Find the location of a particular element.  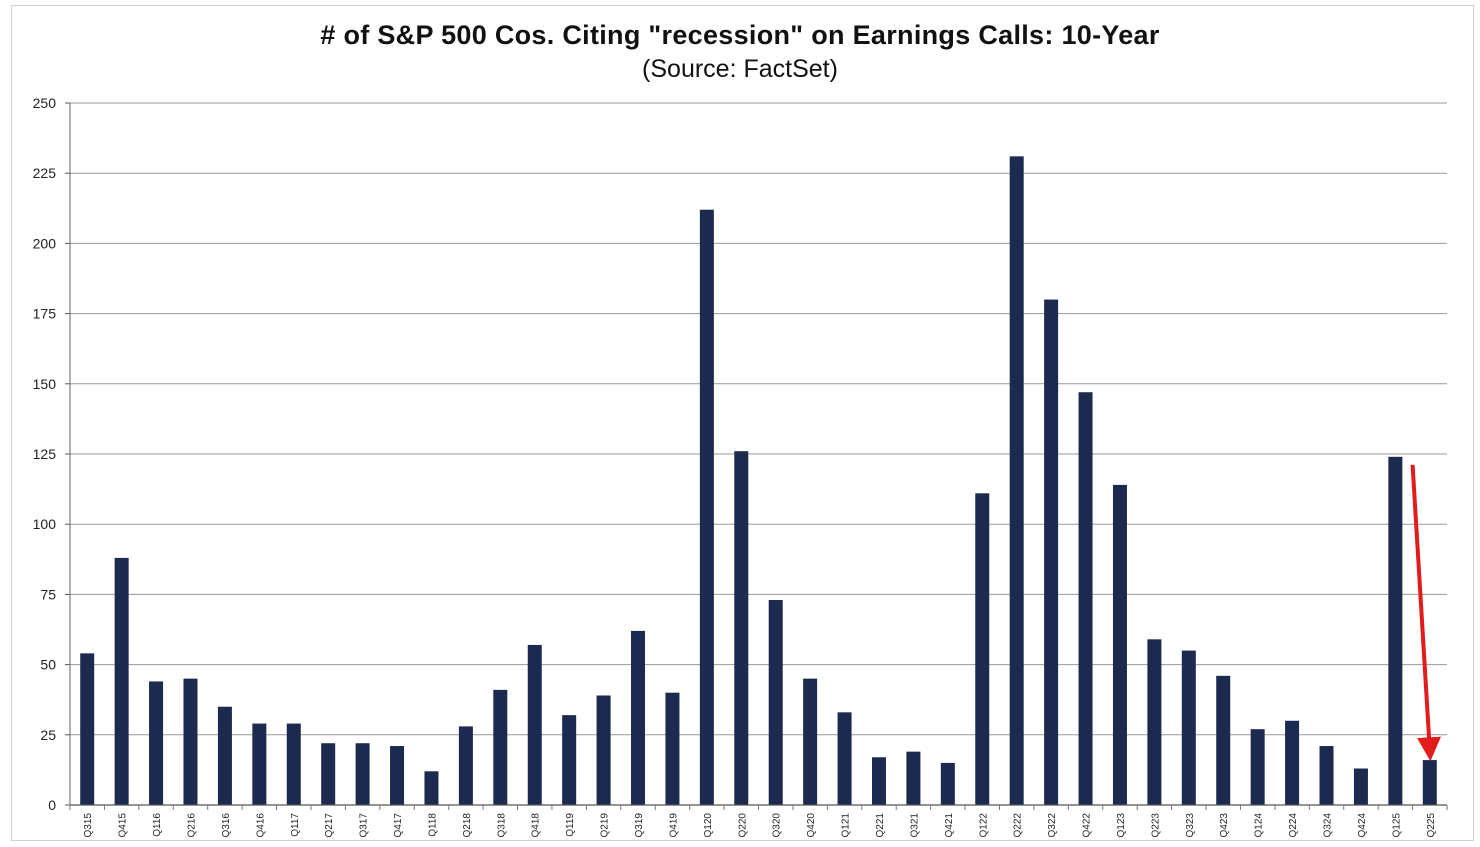

bar-q125 is located at coordinates (1395, 630).